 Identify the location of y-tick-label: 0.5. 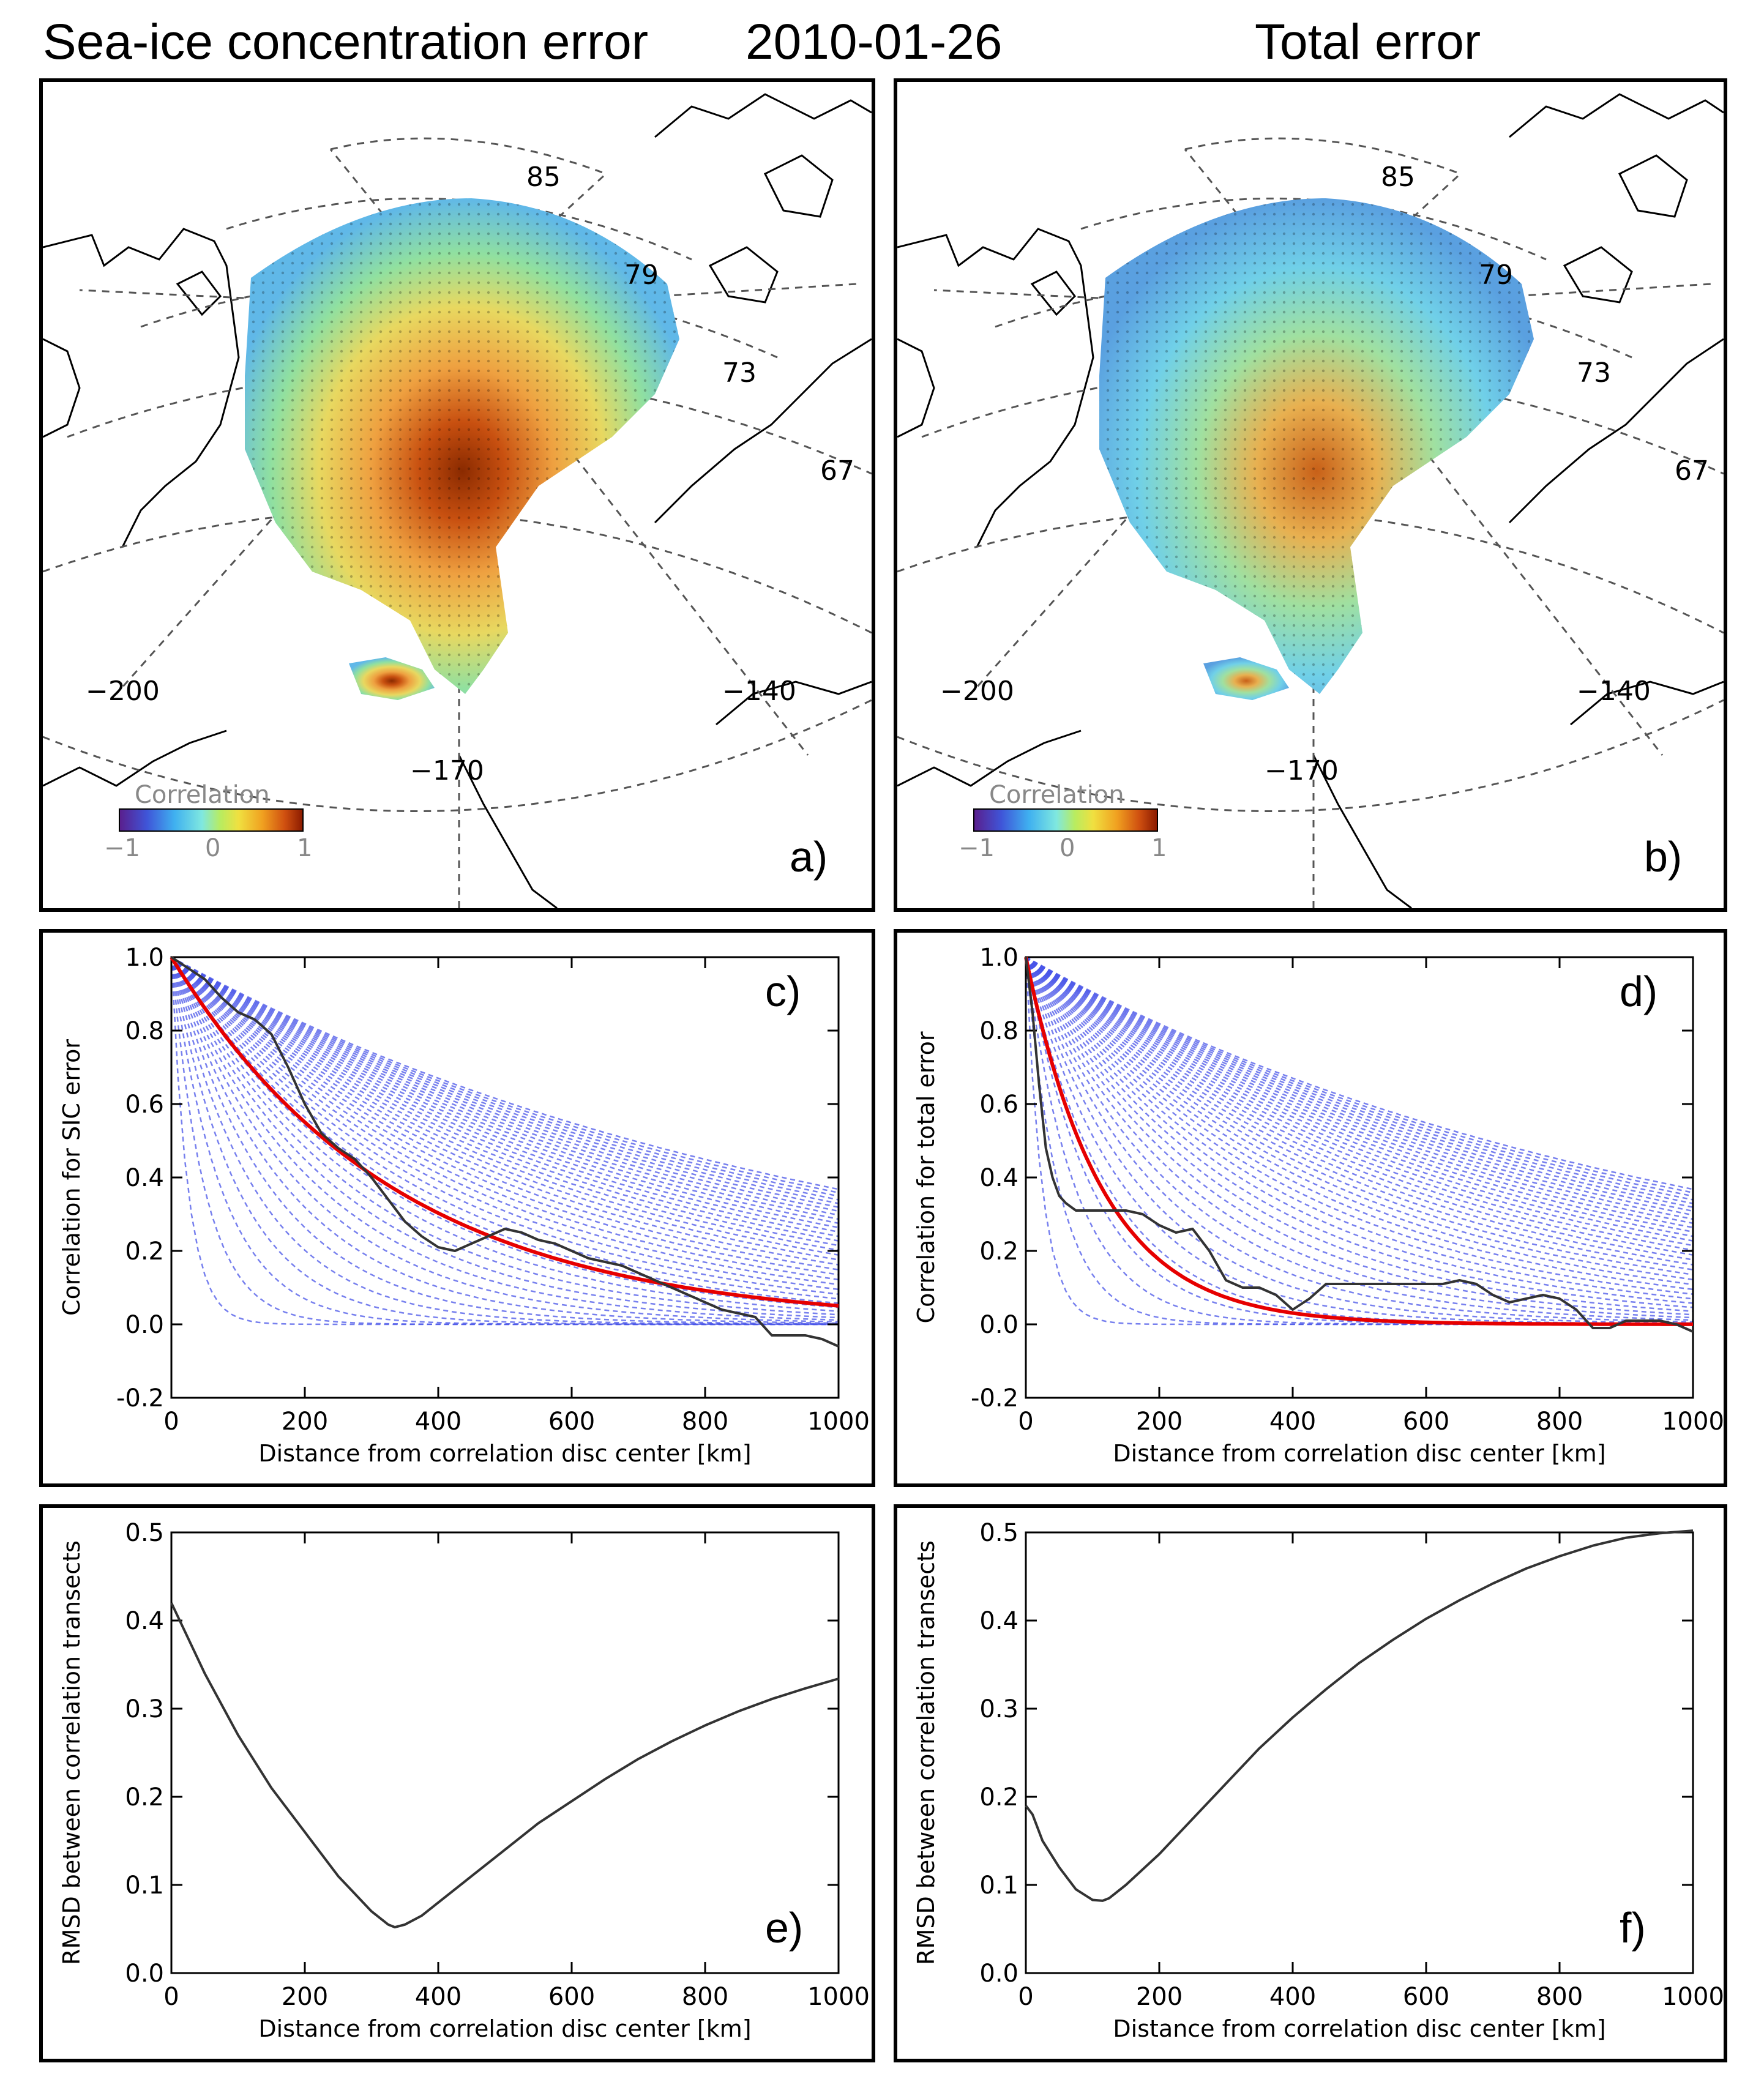
(145, 1533).